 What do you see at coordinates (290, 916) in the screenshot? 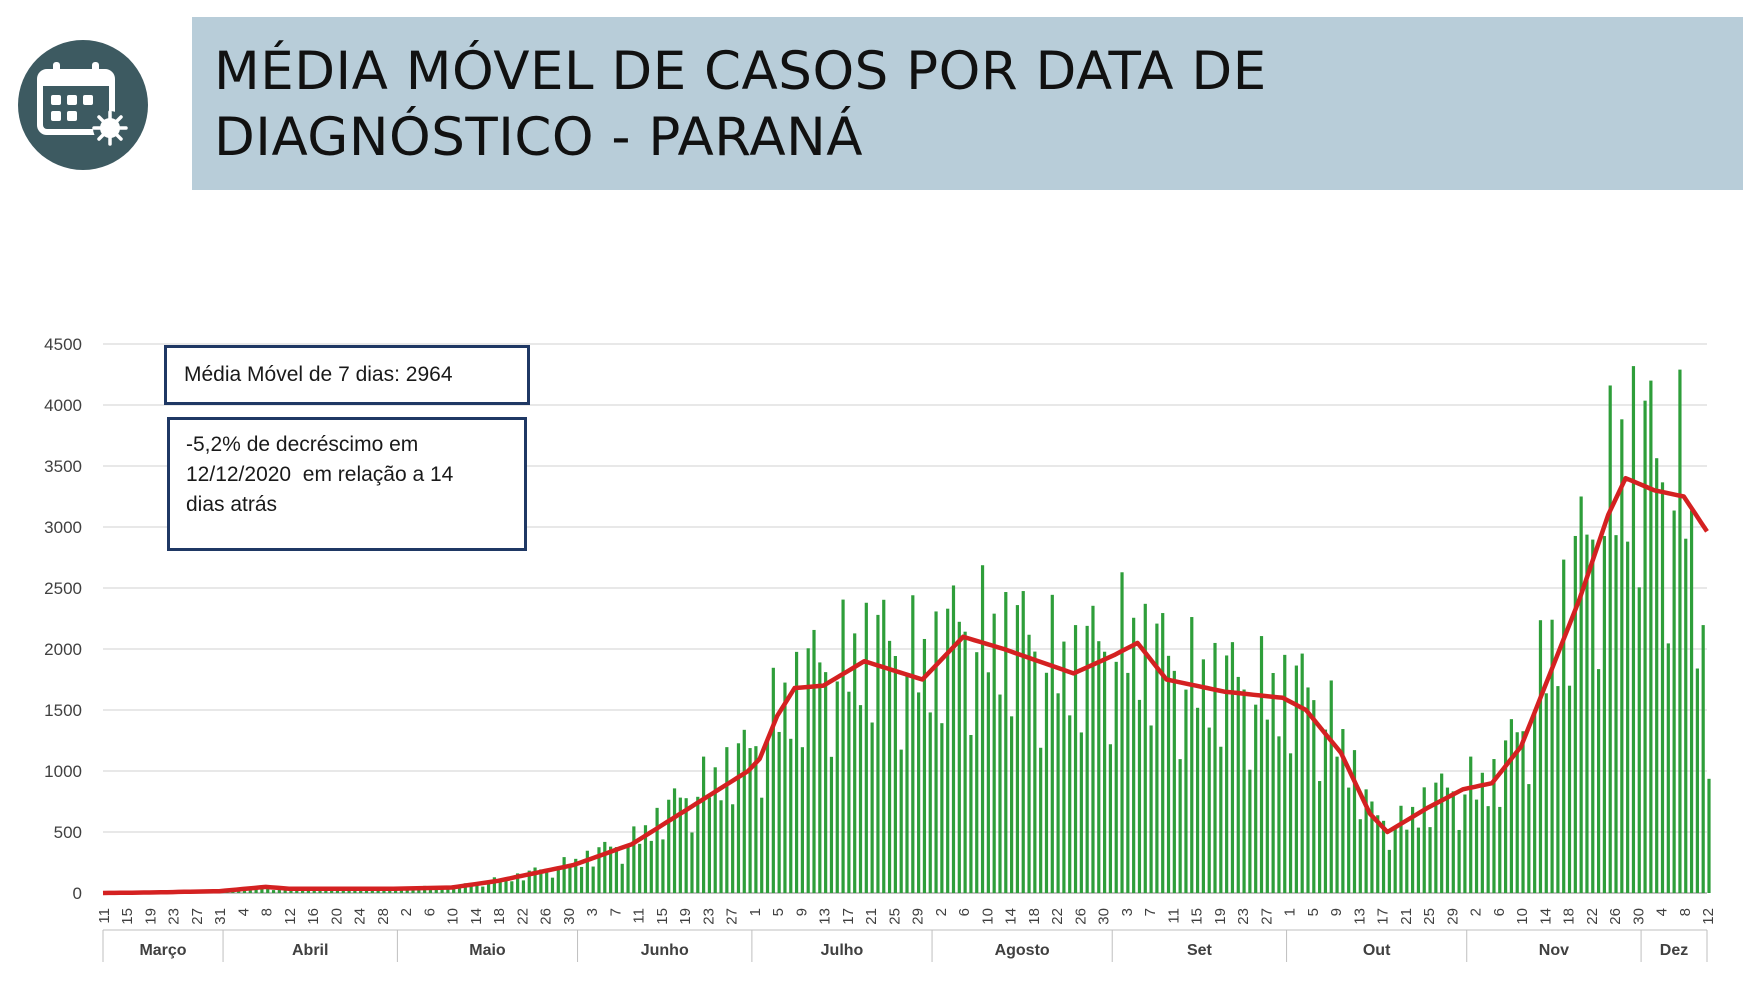
I see `x-tick-label: 12` at bounding box center [290, 916].